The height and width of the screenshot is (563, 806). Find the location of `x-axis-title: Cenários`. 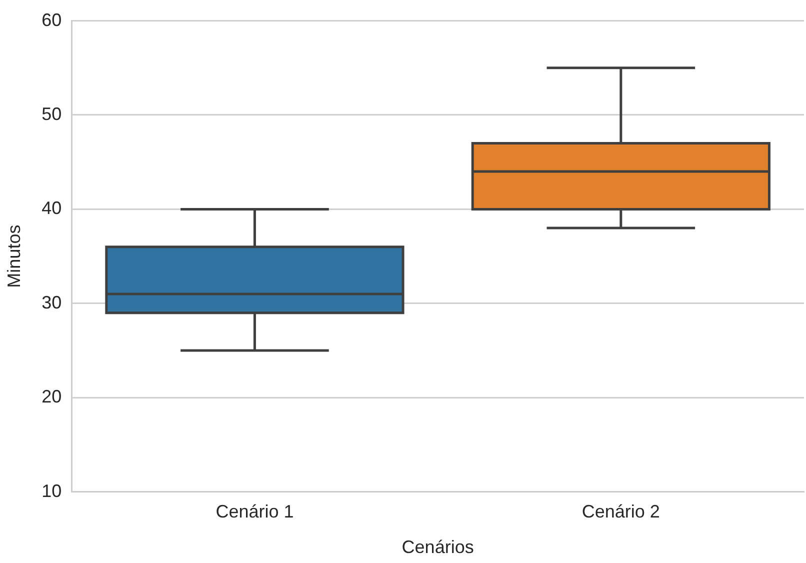

x-axis-title: Cenários is located at coordinates (438, 547).